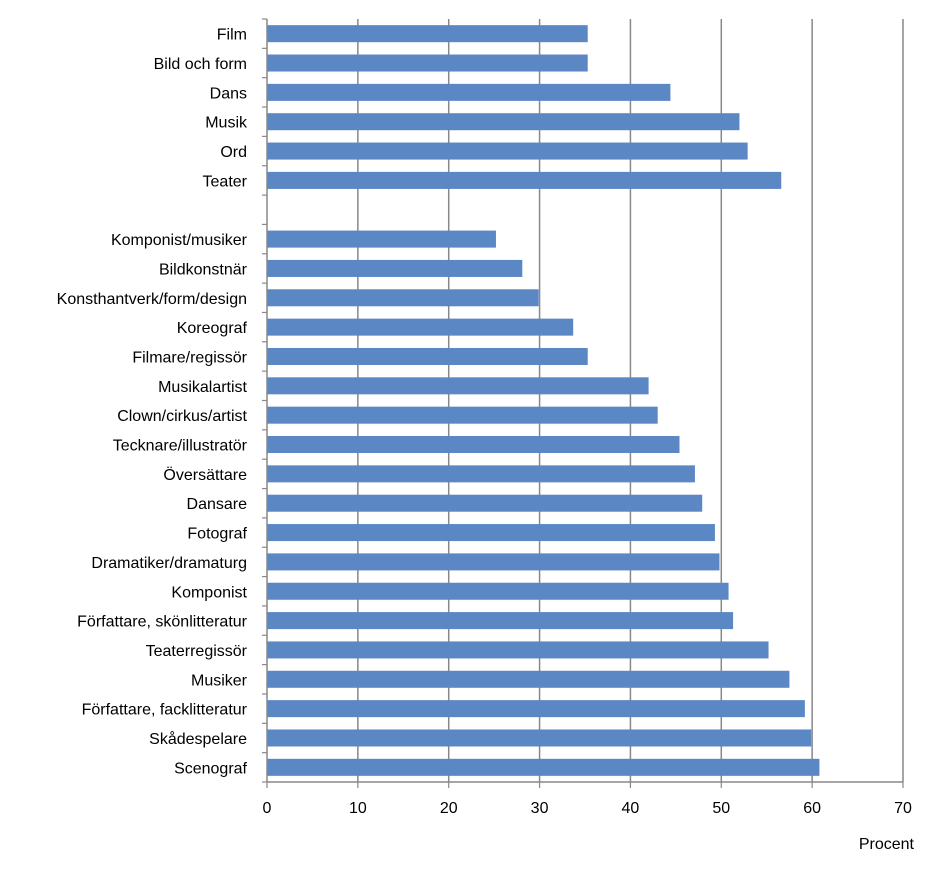 The width and height of the screenshot is (930, 875). What do you see at coordinates (203, 269) in the screenshot?
I see `category-label: Bildkonstnär` at bounding box center [203, 269].